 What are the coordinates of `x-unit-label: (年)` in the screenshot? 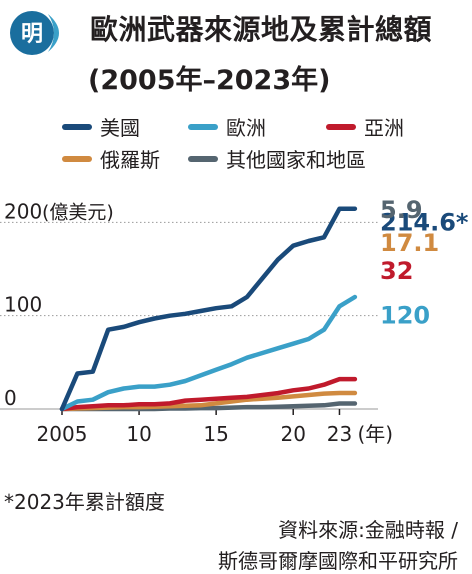 It's located at (375, 434).